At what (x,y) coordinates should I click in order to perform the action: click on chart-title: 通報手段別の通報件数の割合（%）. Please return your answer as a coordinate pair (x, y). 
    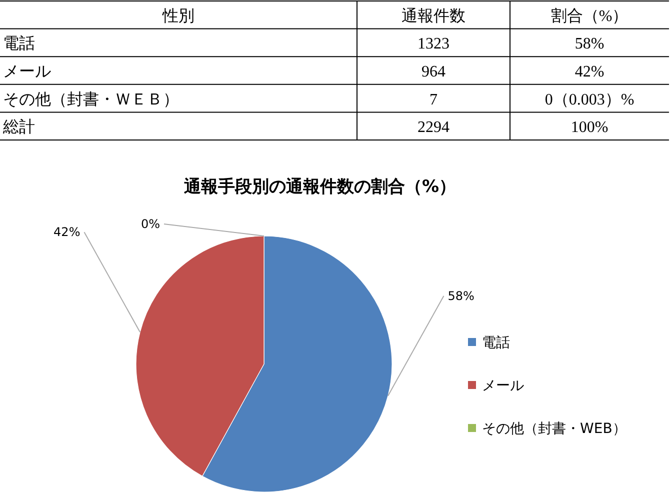
    Looking at the image, I should click on (319, 187).